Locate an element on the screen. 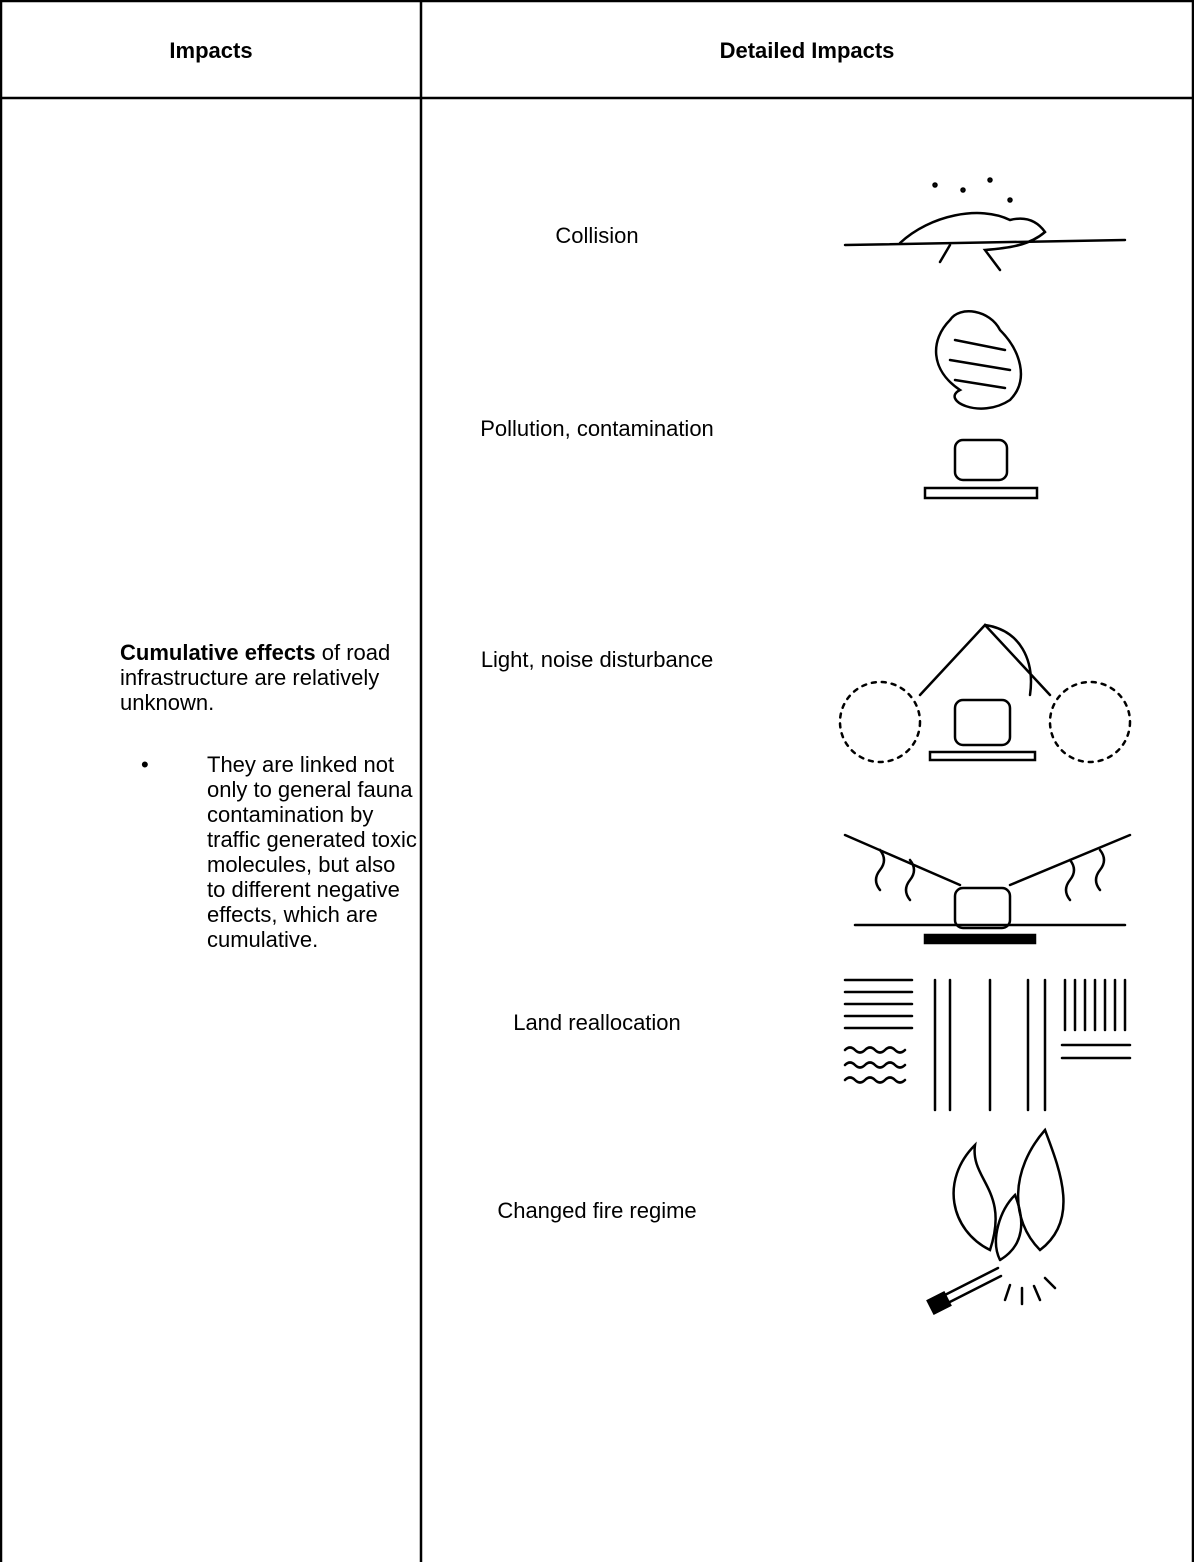 The image size is (1194, 1562). column-header: Detailed Impacts is located at coordinates (807, 50).